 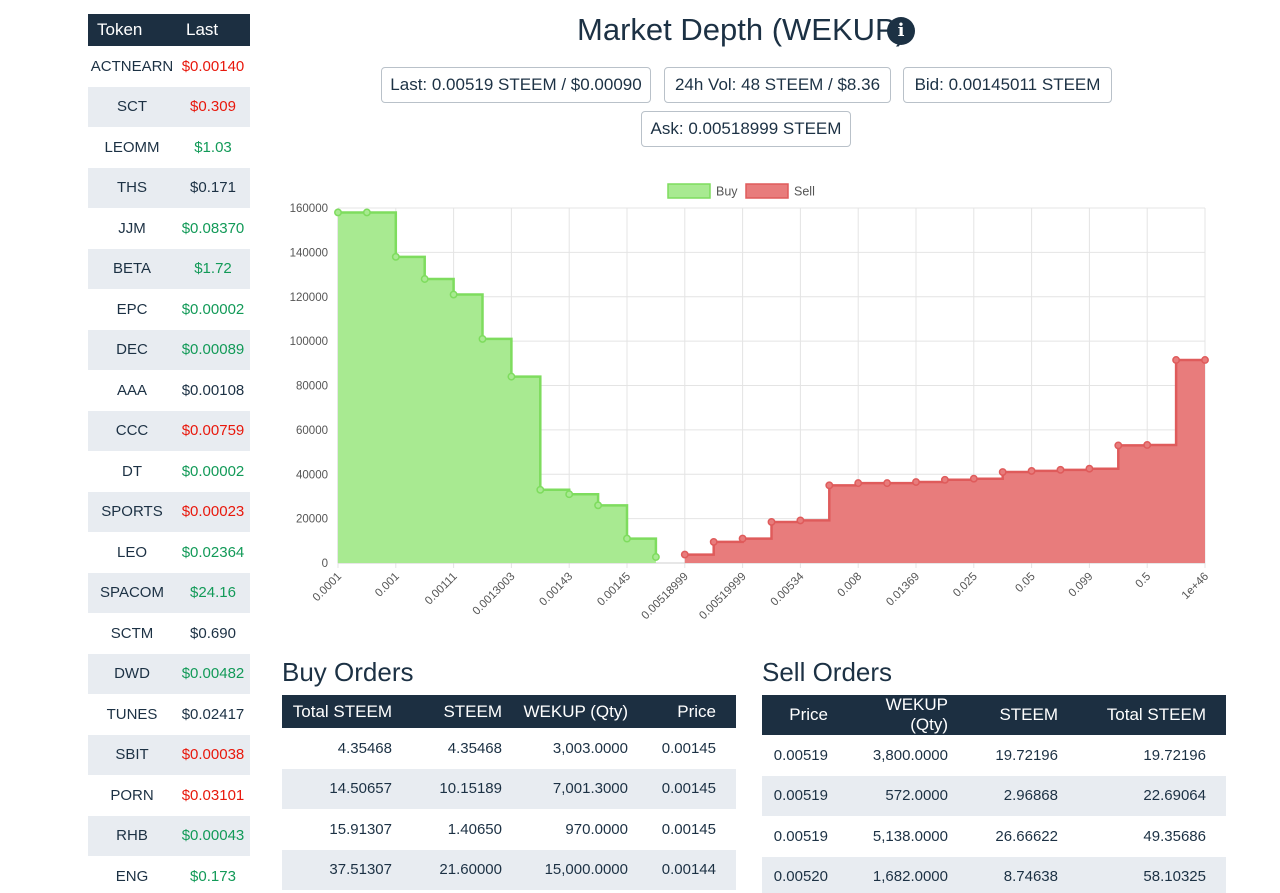 I want to click on y-tick-label: 80000, so click(x=312, y=387).